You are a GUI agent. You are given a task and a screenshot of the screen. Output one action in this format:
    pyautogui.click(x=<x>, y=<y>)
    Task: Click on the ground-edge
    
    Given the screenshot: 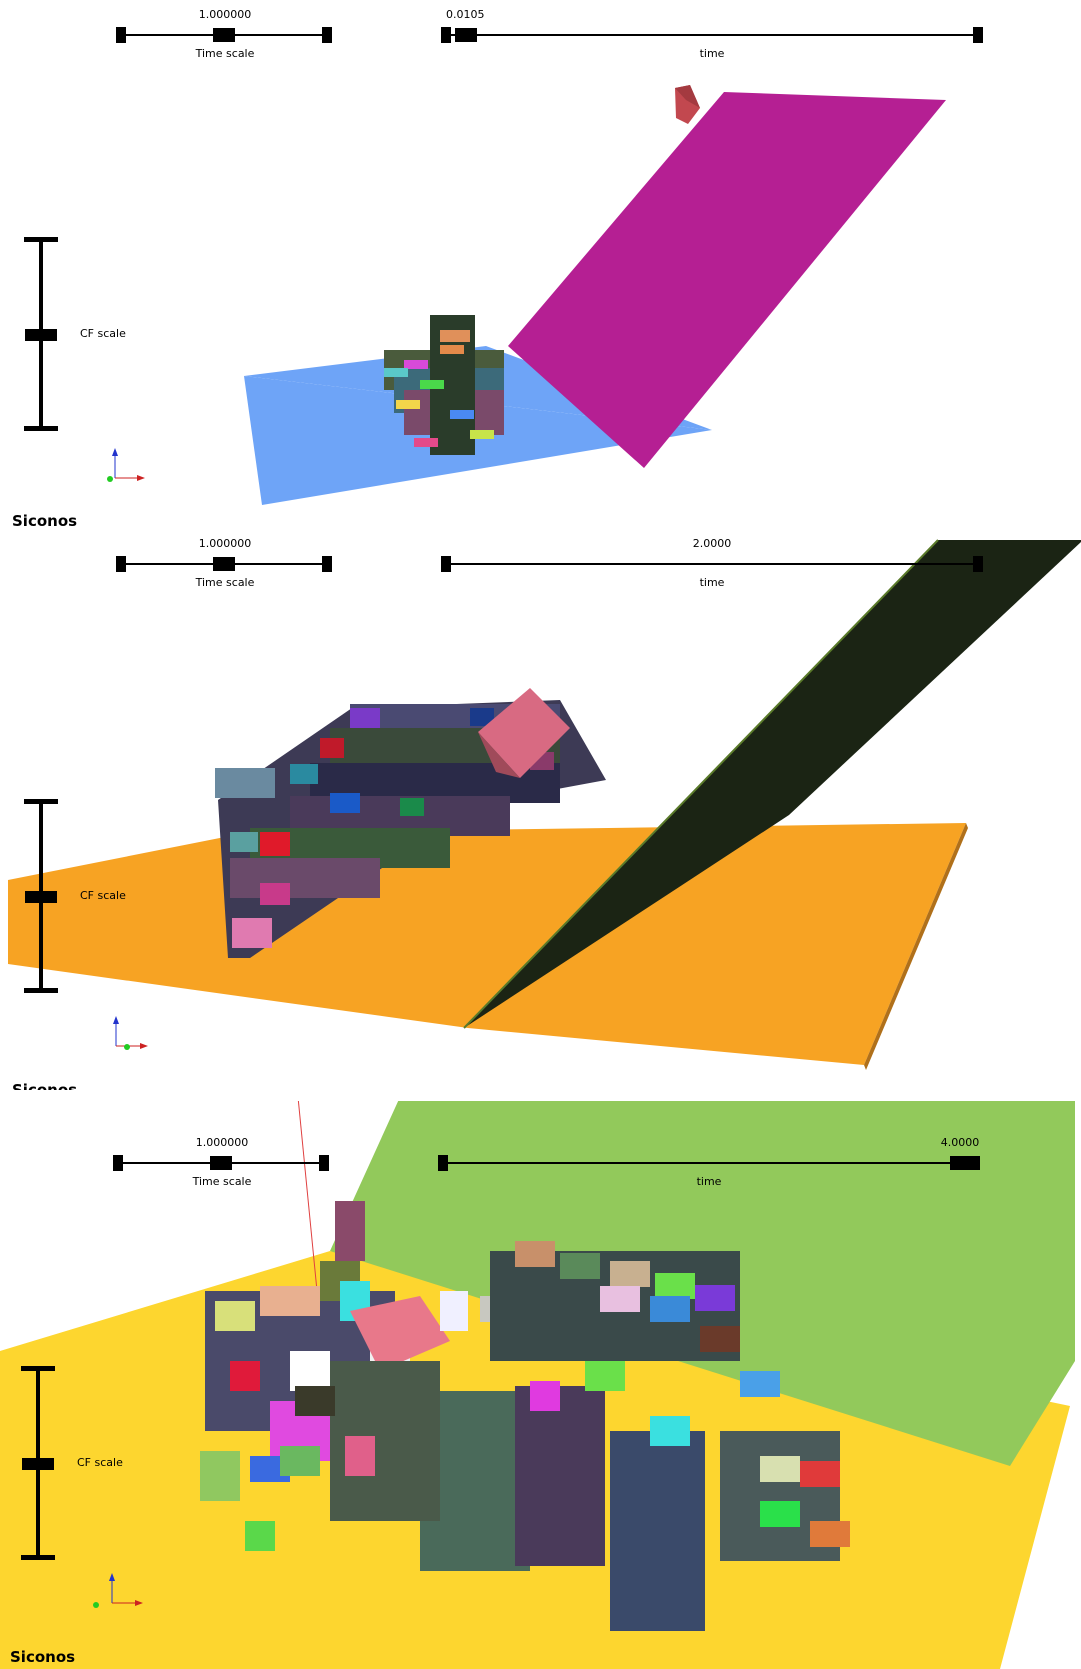 What is the action you would take?
    pyautogui.click(x=916, y=946)
    